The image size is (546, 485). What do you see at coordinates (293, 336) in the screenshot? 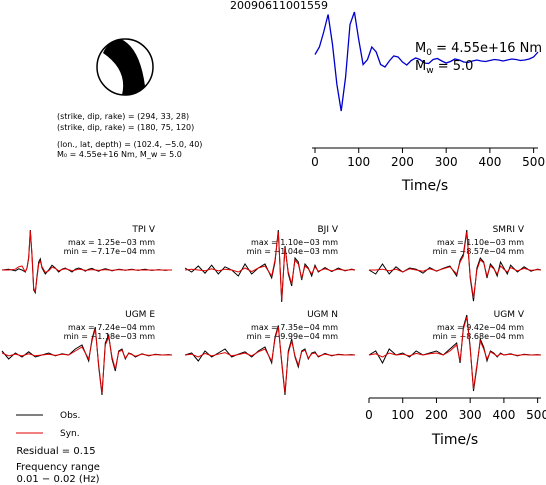
I see `min-label: min = −9.99e−04 mm` at bounding box center [293, 336].